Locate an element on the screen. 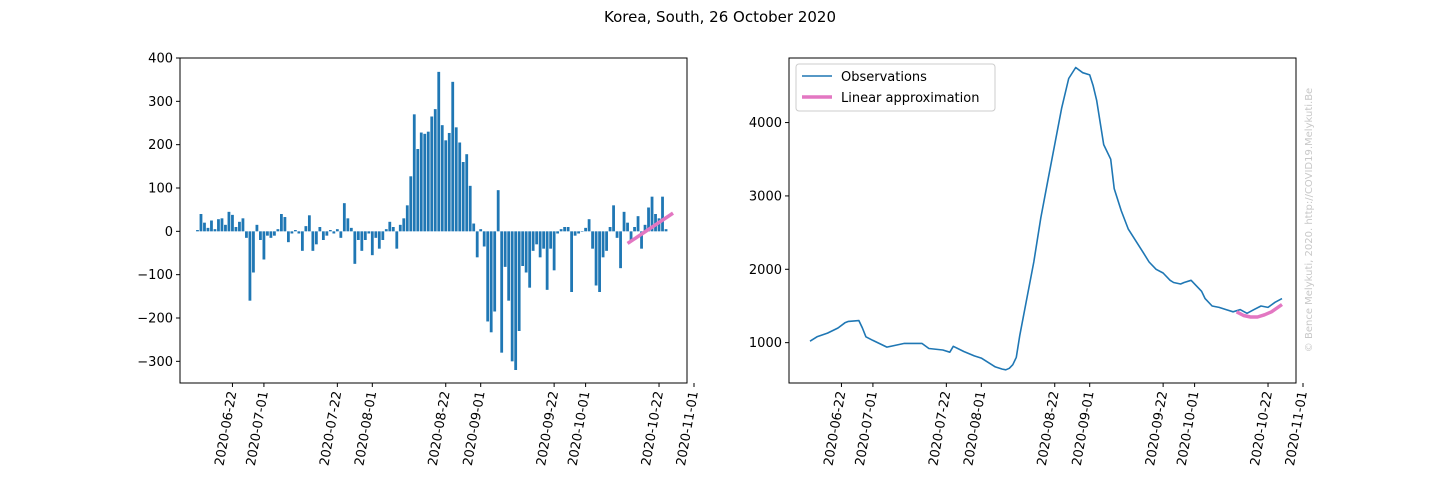 The height and width of the screenshot is (480, 1440). right-xtick-label: 2020-10-22 is located at coordinates (1262, 428).